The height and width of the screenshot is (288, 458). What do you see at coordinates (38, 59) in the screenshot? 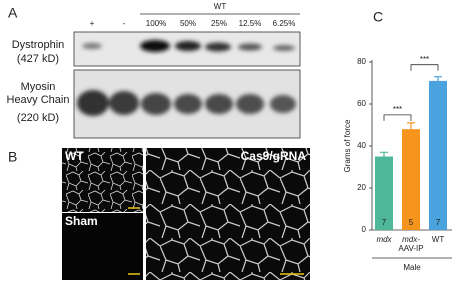
I see `row-size: (427 kD)` at bounding box center [38, 59].